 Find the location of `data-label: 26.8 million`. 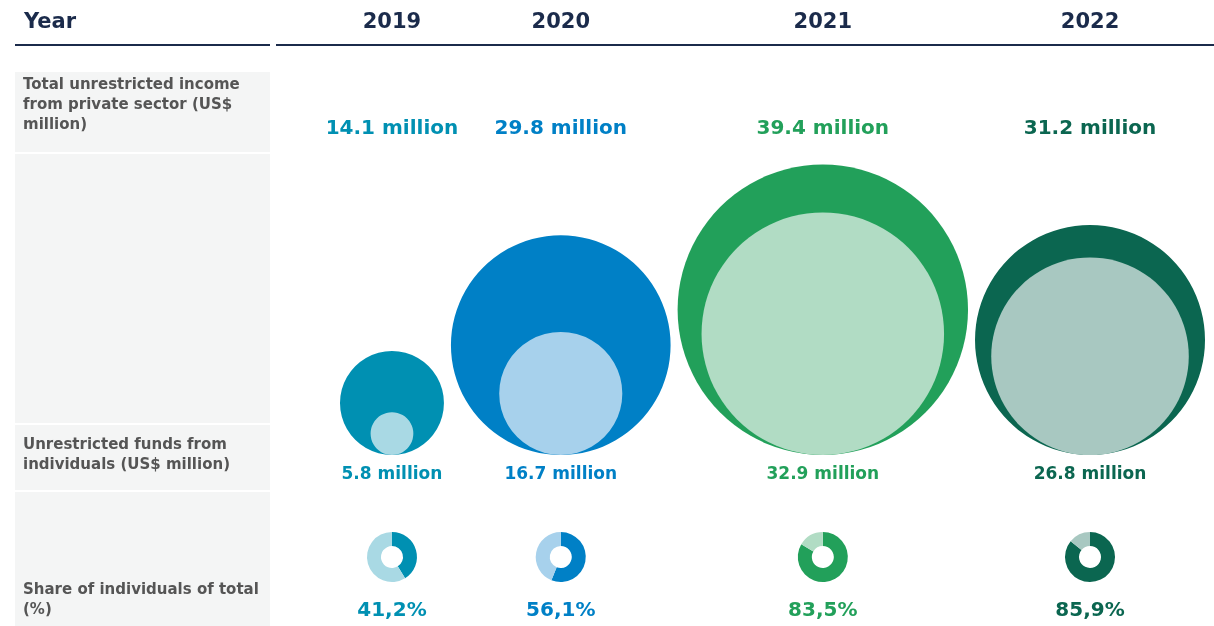

data-label: 26.8 million is located at coordinates (1090, 473).